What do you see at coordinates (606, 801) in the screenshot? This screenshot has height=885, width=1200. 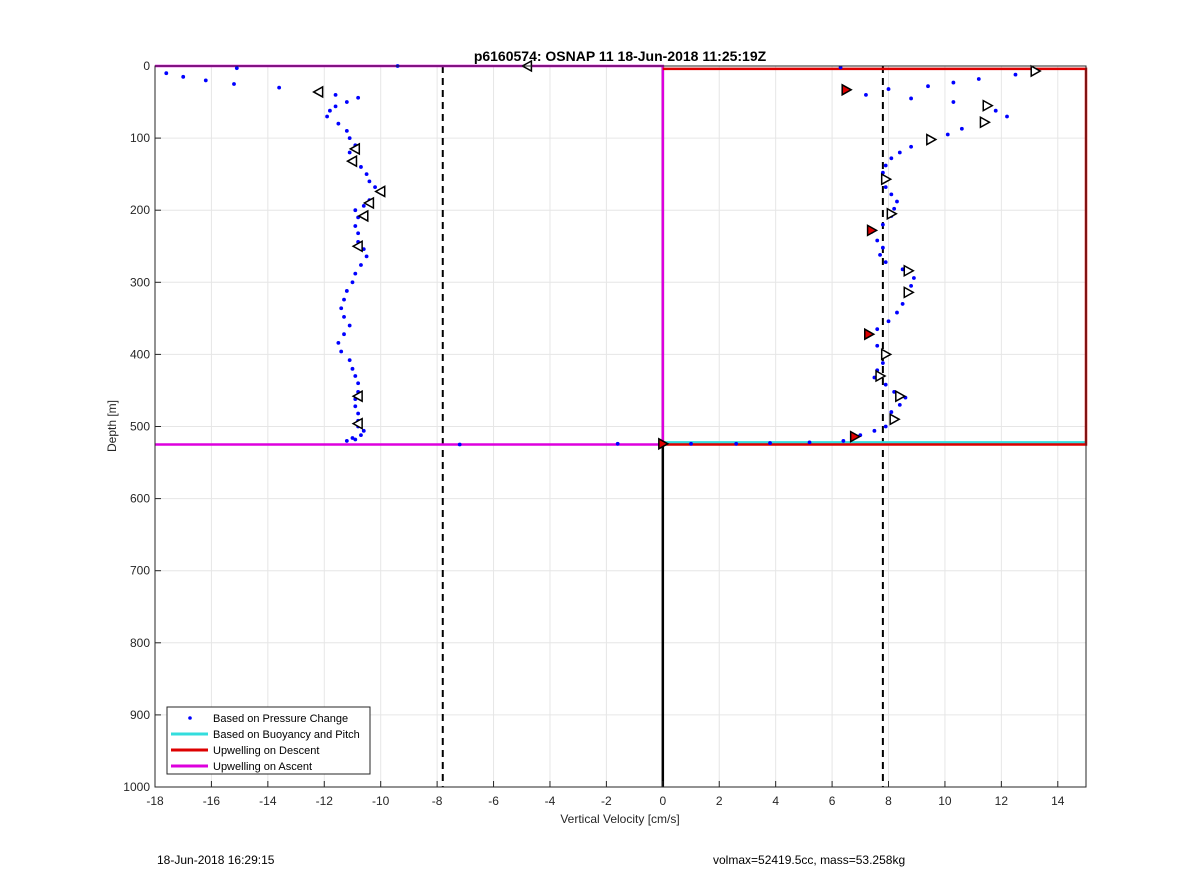 I see `x-tick-label: -2` at bounding box center [606, 801].